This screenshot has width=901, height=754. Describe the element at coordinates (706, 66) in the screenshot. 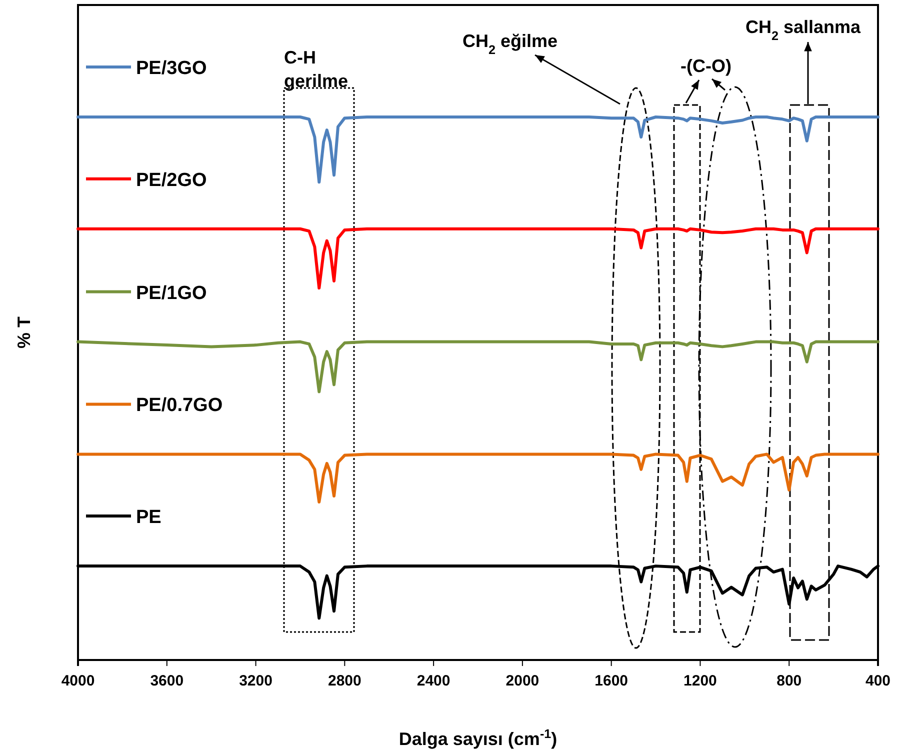

I see `text: -(C-O)` at that location.